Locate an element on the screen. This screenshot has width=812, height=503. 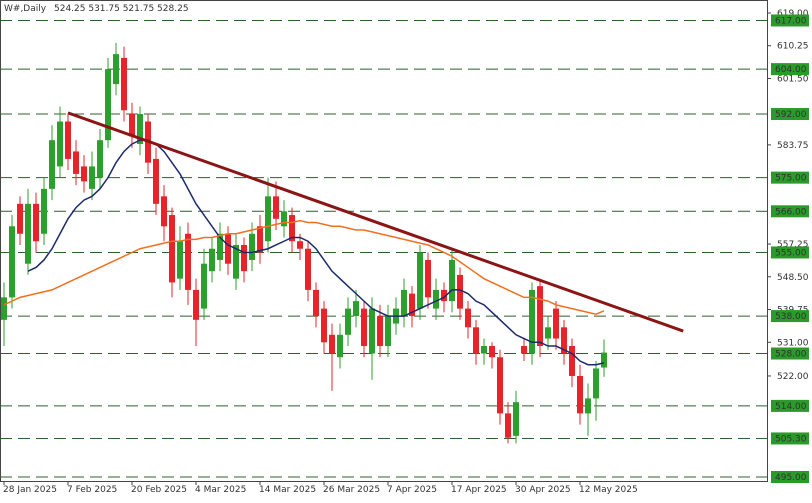
x-tick-label: 4 Mar 2025 is located at coordinates (220, 490).